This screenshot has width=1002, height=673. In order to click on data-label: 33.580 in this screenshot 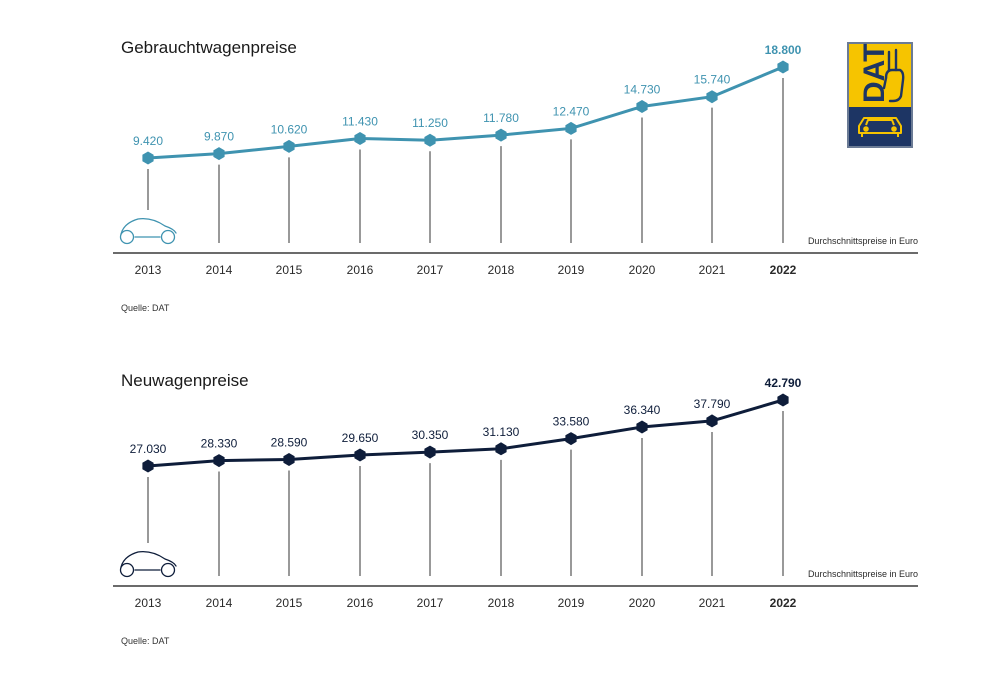, I will do `click(571, 422)`.